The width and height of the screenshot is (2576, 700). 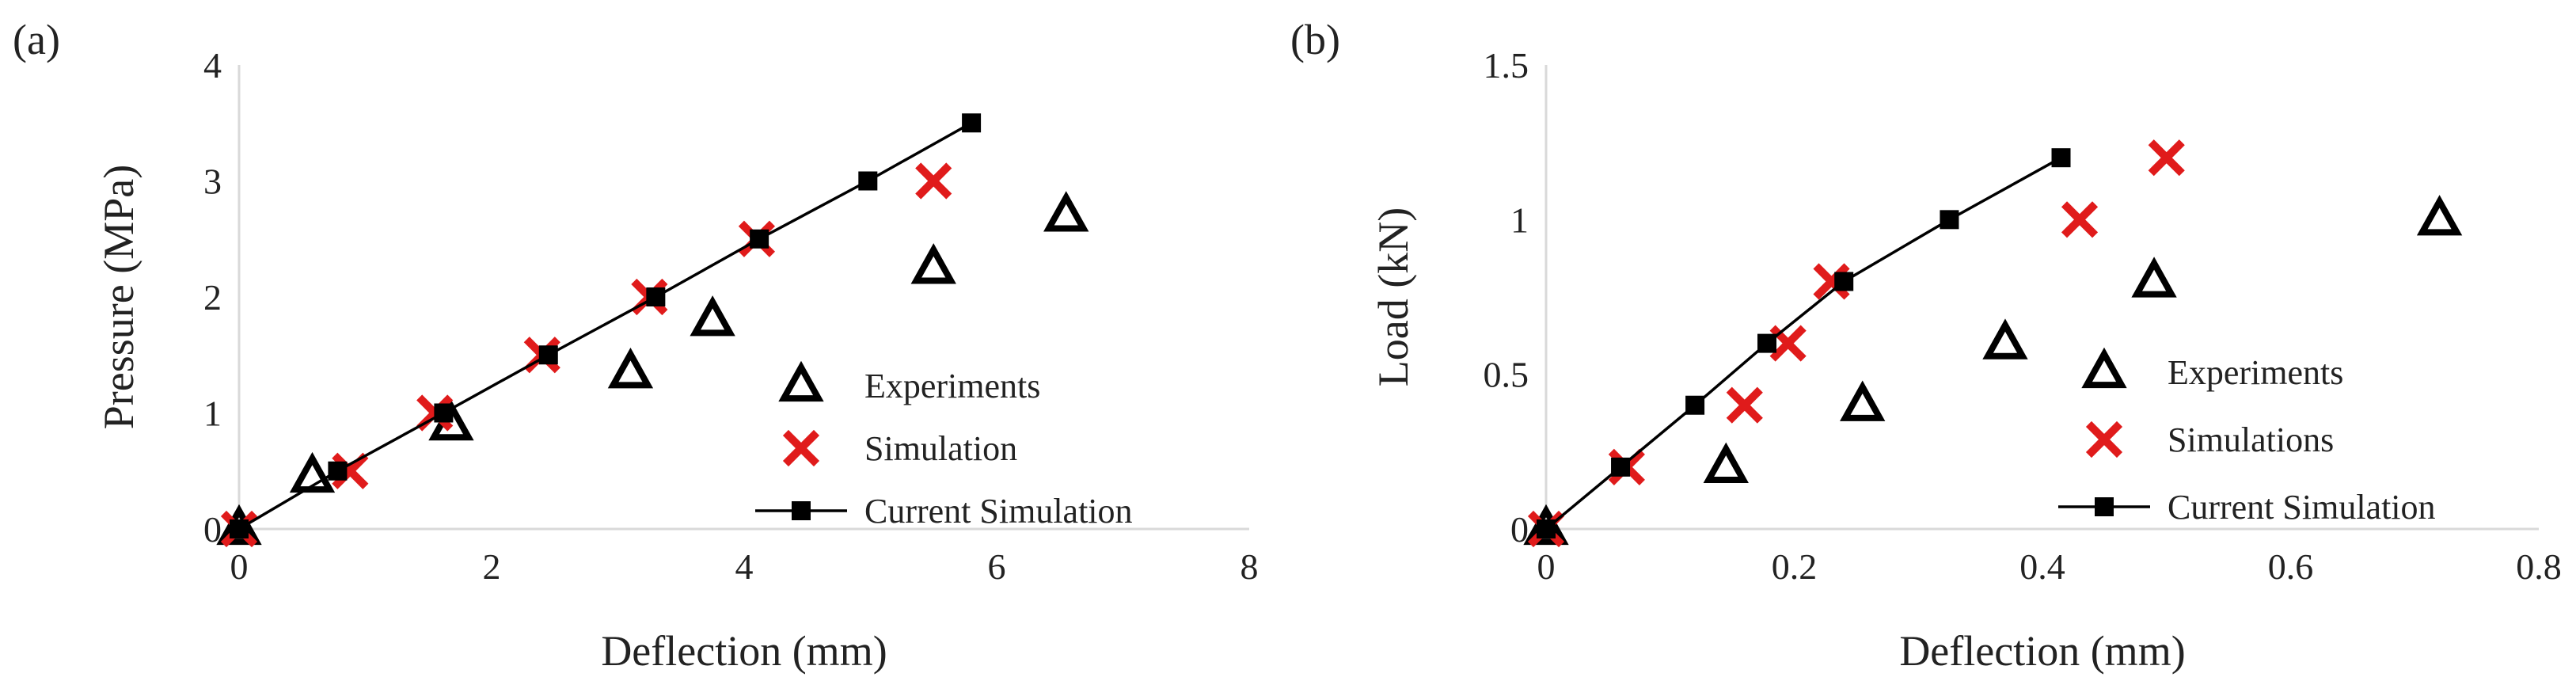 I want to click on y-tick-label: 0.5, so click(x=1507, y=375).